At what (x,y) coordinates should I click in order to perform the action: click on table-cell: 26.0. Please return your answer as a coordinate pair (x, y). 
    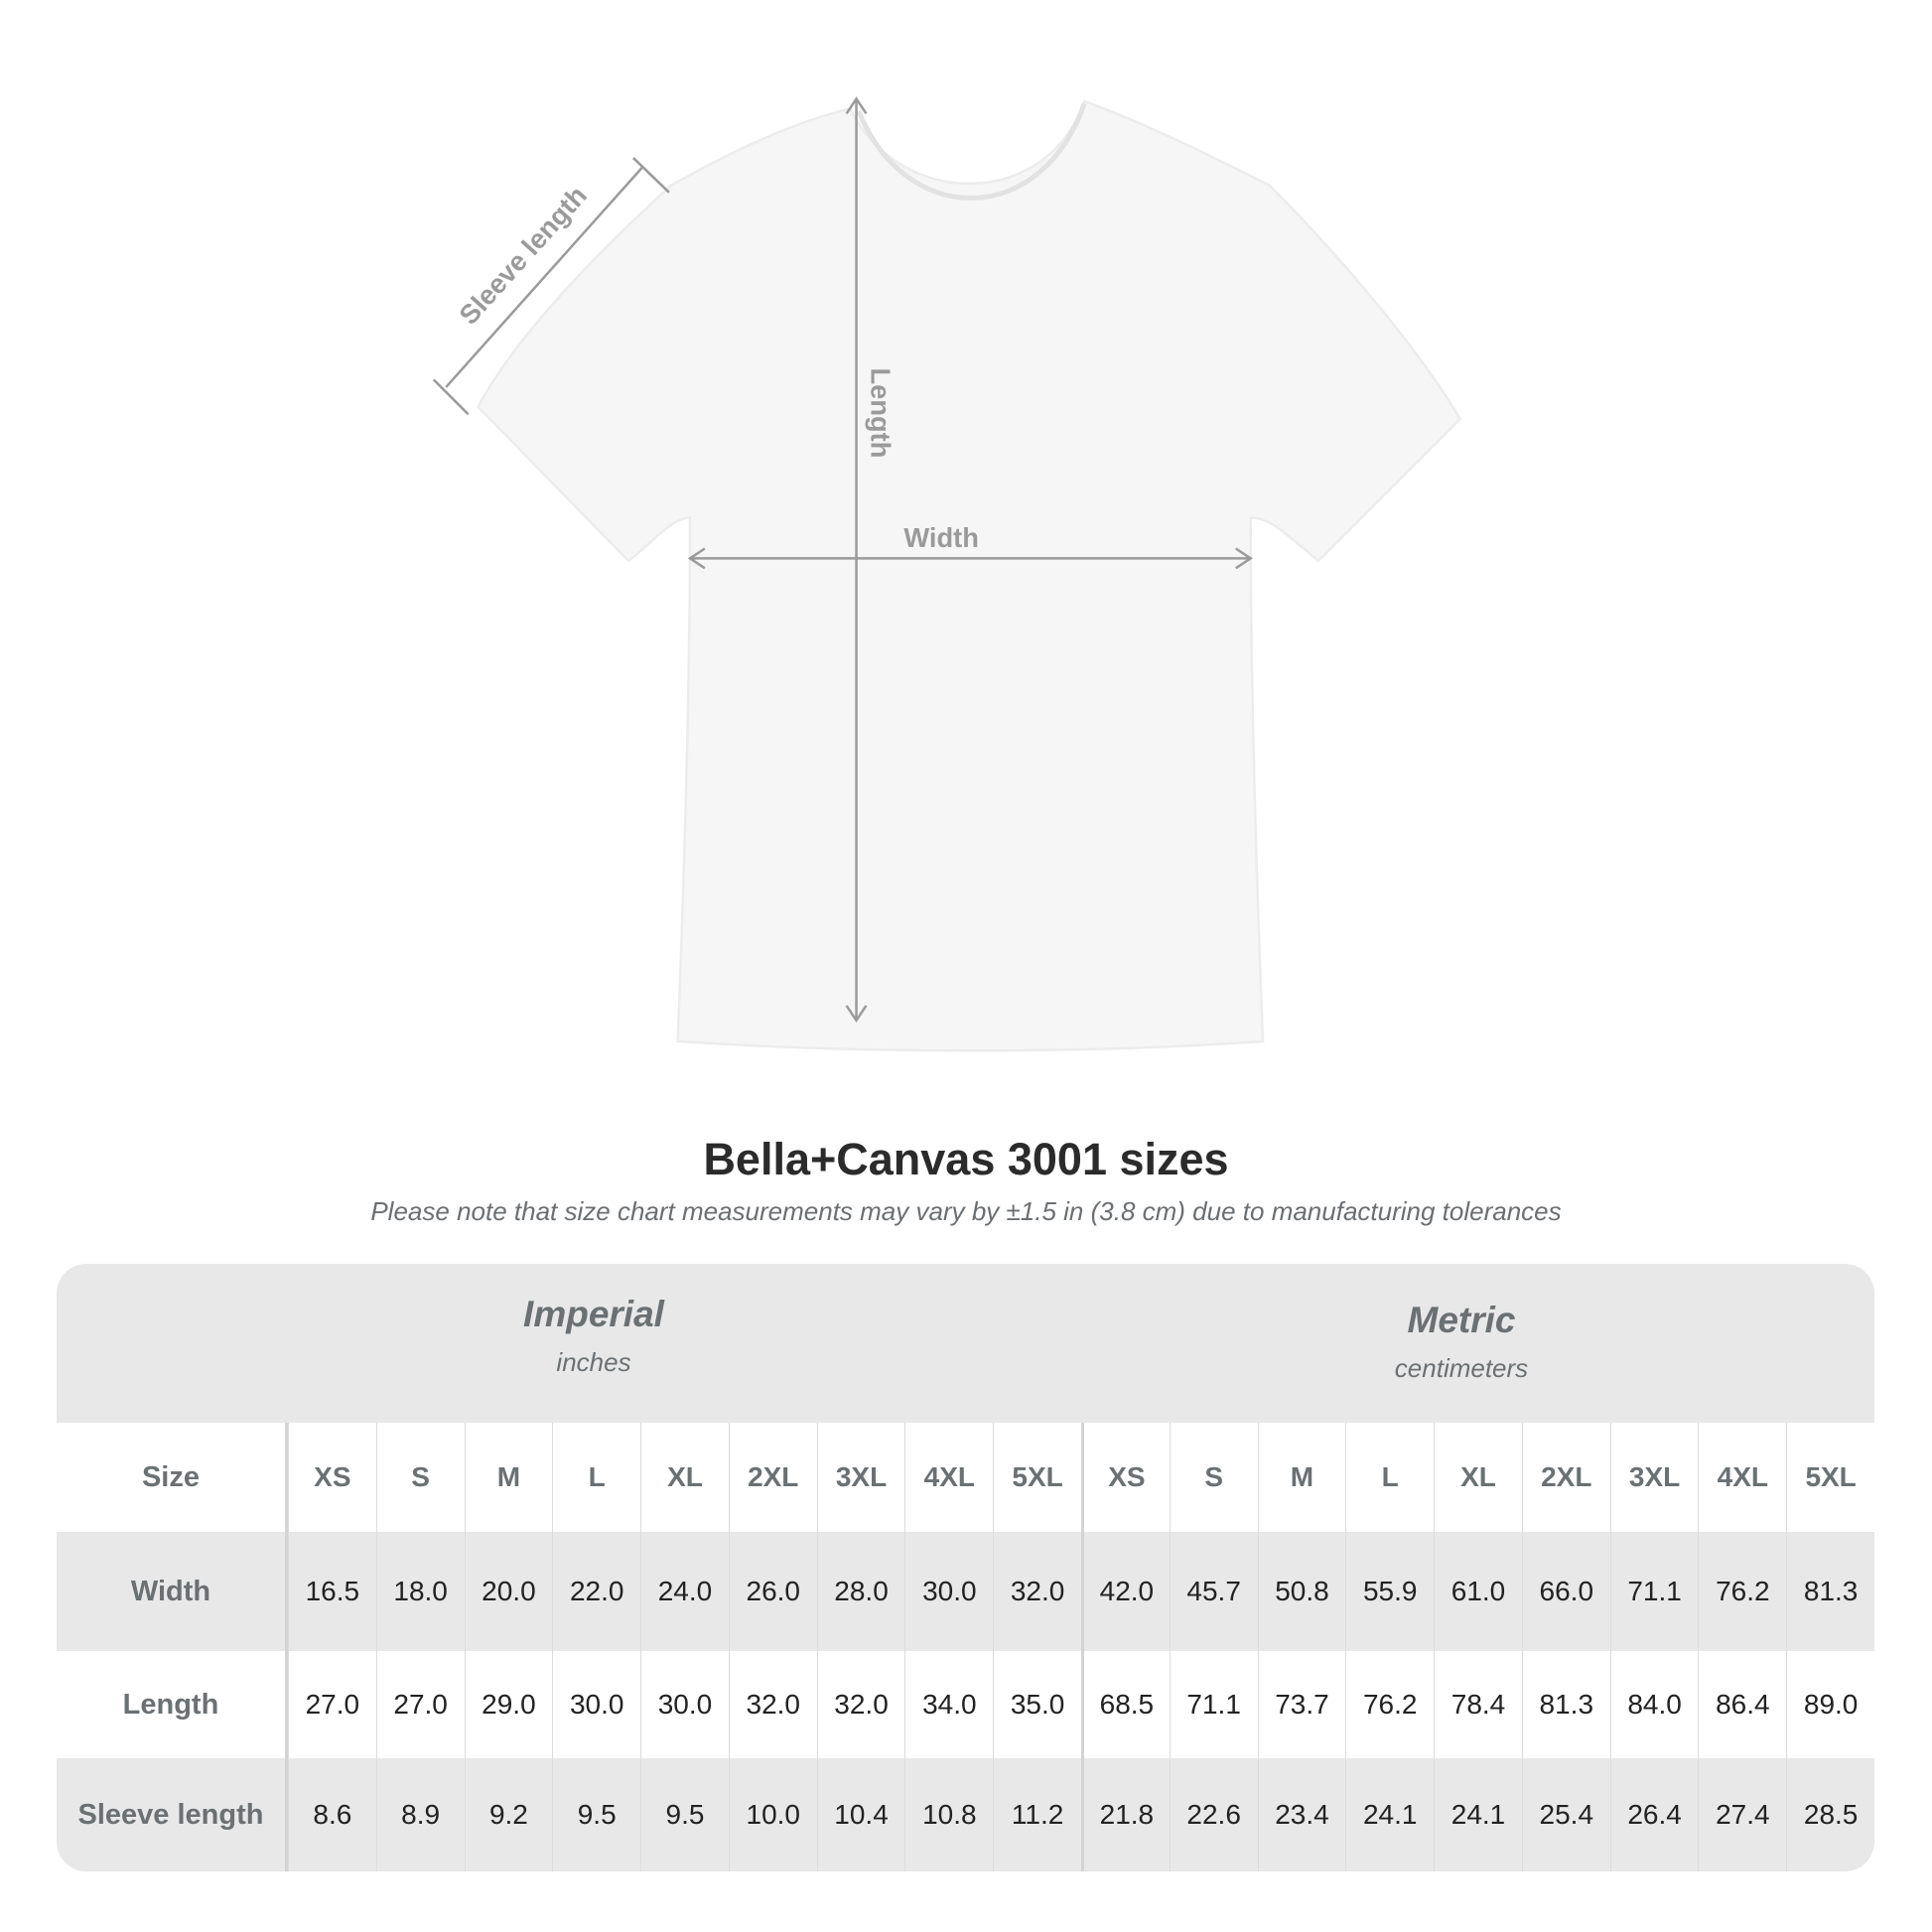
    Looking at the image, I should click on (772, 1592).